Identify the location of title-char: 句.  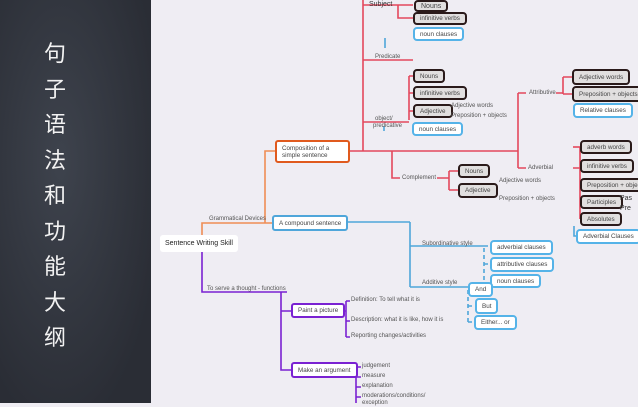
(54, 54).